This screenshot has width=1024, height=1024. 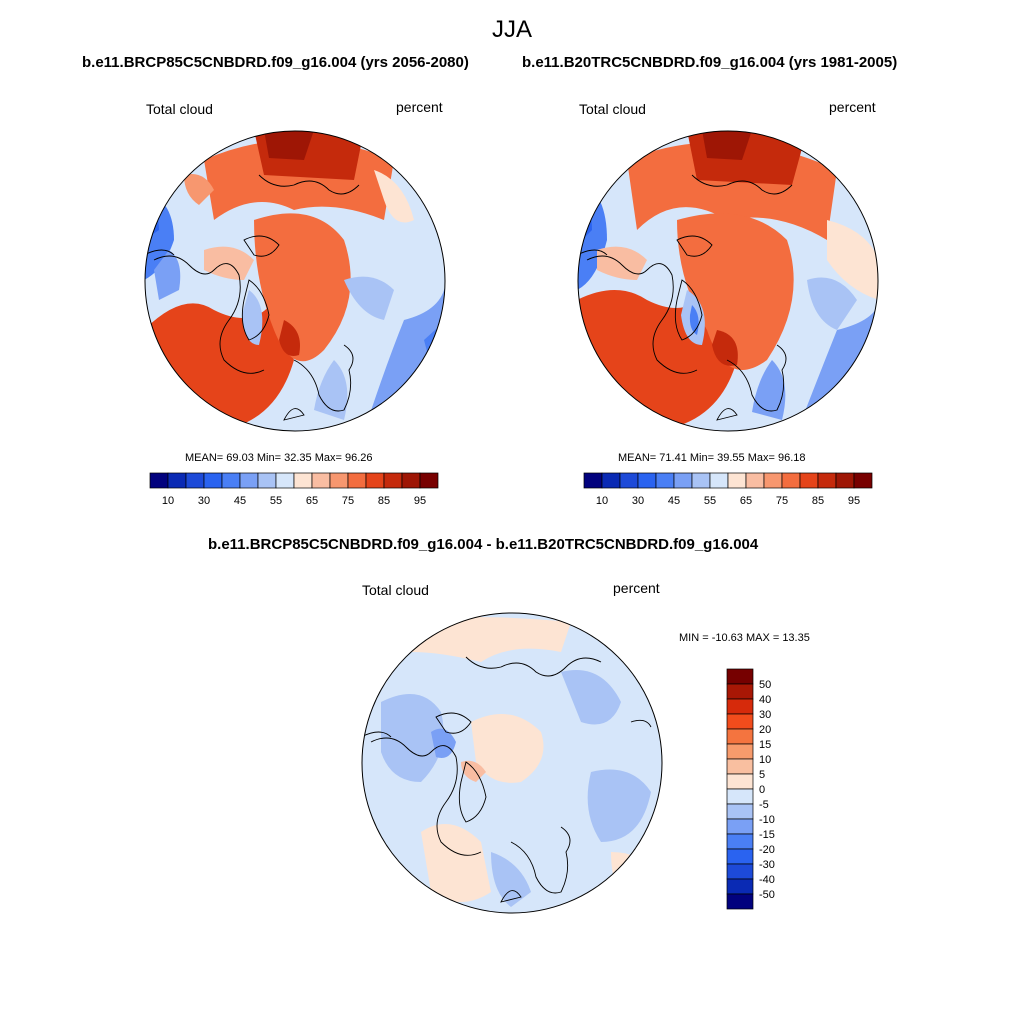 What do you see at coordinates (818, 501) in the screenshot?
I see `right-colorbar-tick-label: 85` at bounding box center [818, 501].